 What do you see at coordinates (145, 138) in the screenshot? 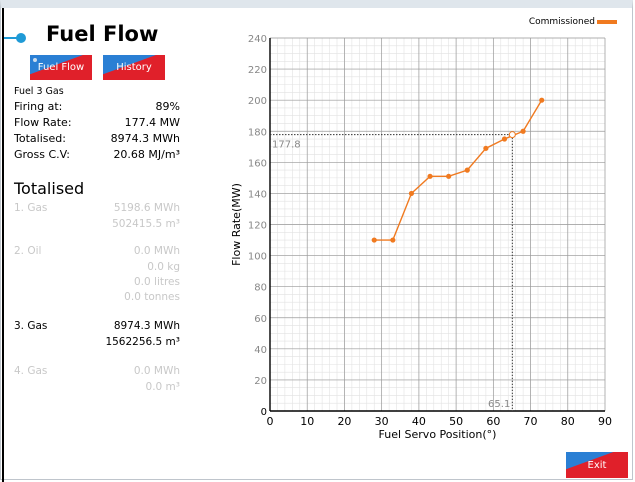
I see `info-value-totalised: 8974.3 MWh` at bounding box center [145, 138].